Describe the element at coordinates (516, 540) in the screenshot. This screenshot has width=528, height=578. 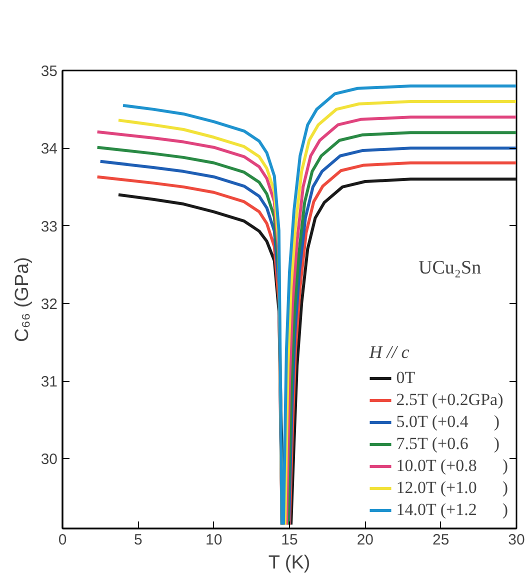
I see `x-tick-label: 30` at that location.